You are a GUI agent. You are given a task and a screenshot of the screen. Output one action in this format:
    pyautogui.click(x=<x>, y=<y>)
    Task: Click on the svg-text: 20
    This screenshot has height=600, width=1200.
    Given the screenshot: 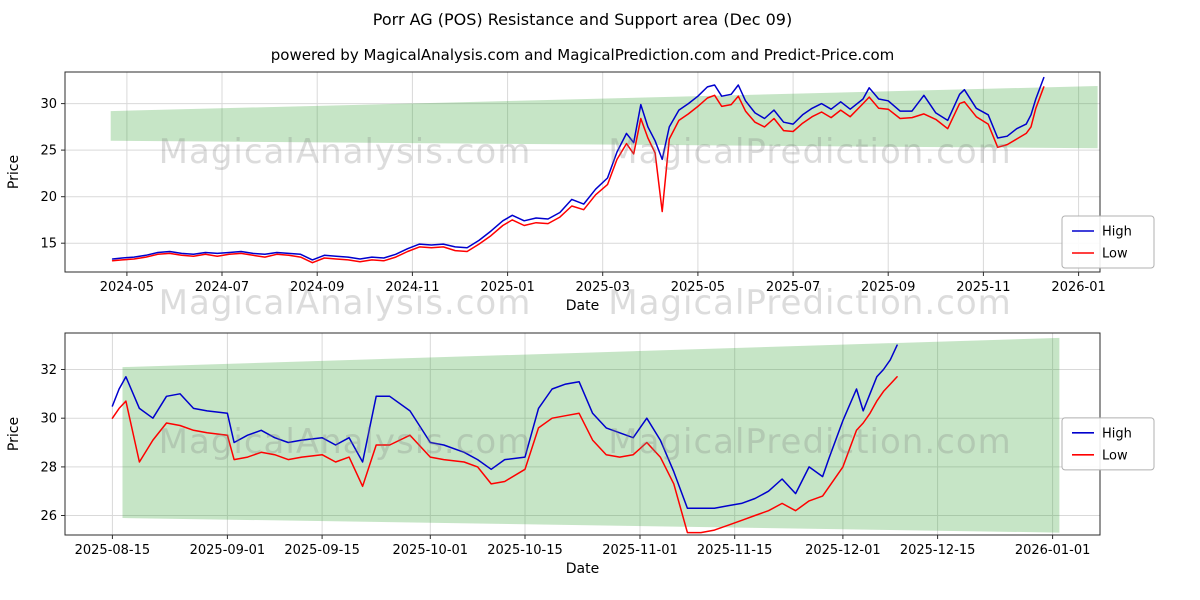 What is the action you would take?
    pyautogui.click(x=48, y=197)
    